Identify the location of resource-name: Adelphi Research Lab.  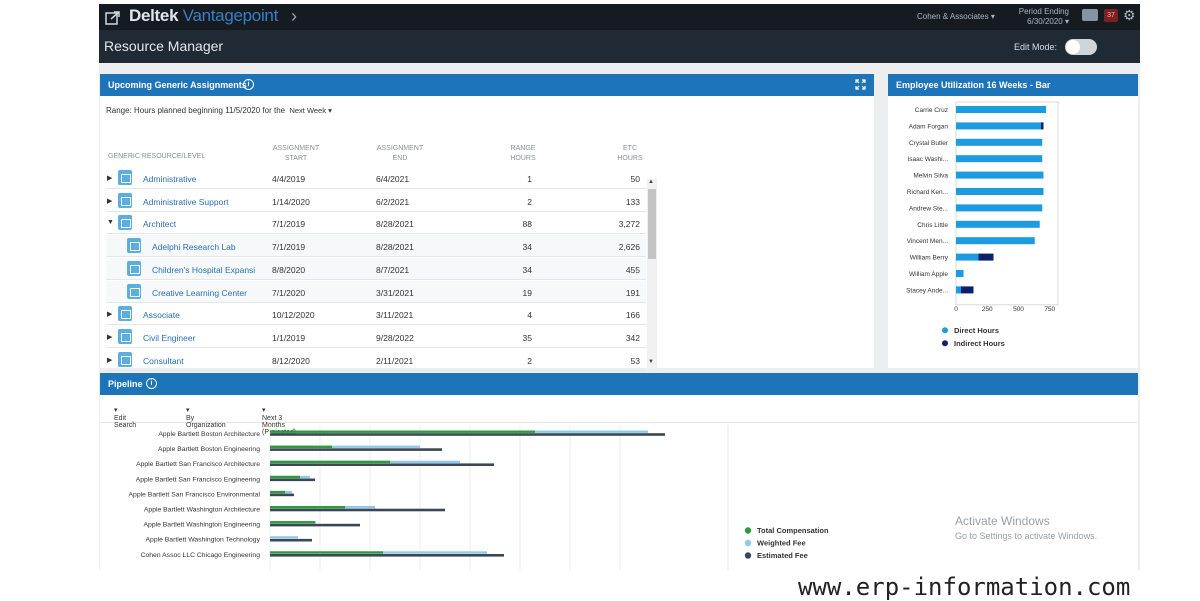
(194, 247).